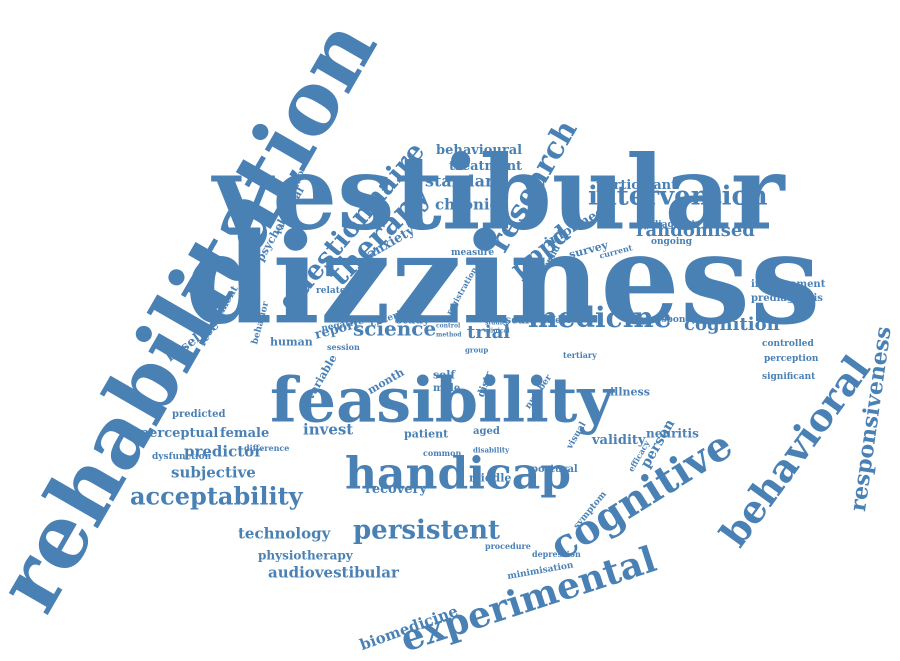 This screenshot has width=900, height=661. What do you see at coordinates (497, 323) in the screenshot?
I see `word-studies: studies` at bounding box center [497, 323].